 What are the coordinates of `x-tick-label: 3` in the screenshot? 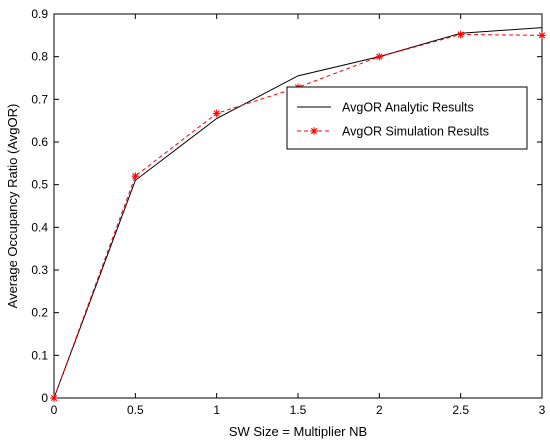 It's located at (542, 410).